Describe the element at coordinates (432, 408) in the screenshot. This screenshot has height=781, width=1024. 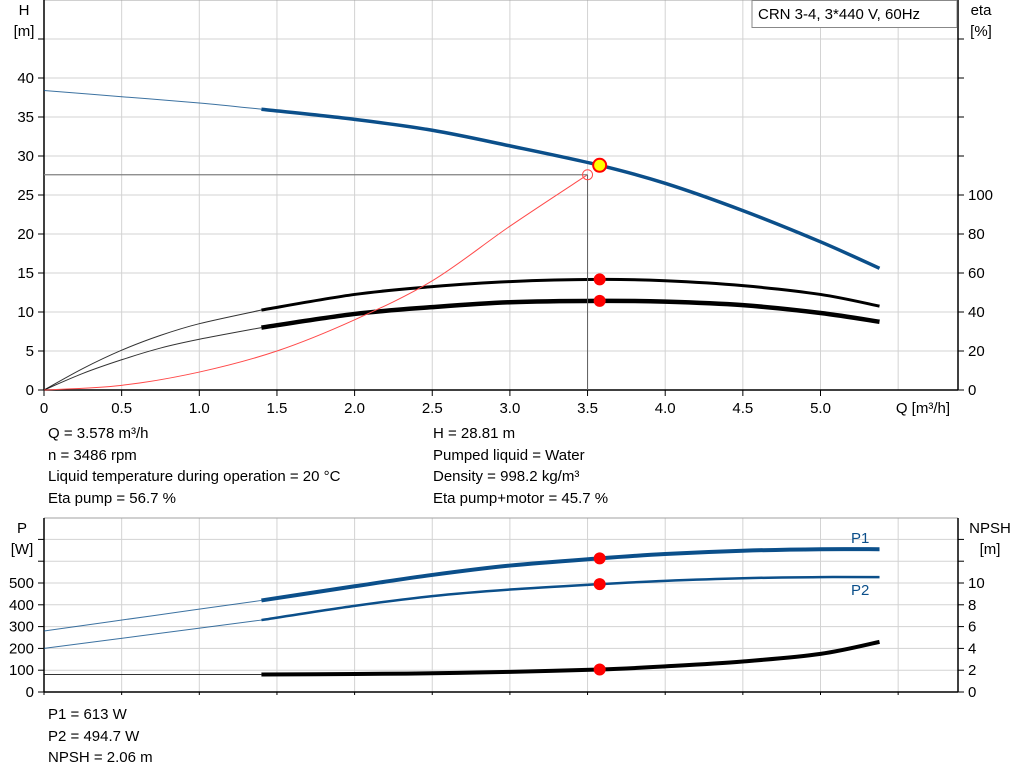
I see `x-tick-label: 2.5` at that location.